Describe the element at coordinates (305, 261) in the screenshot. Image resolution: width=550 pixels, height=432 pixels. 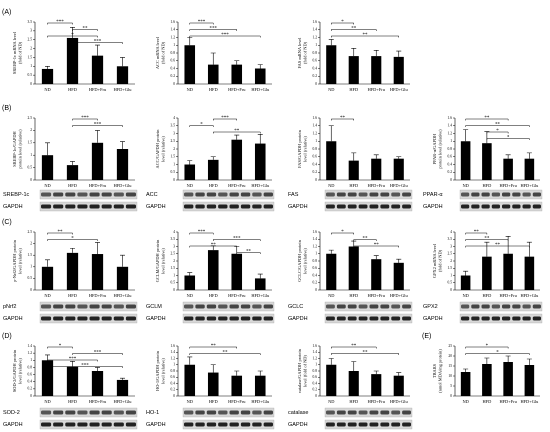
I see `y-axis-label: level (relative)` at that location.